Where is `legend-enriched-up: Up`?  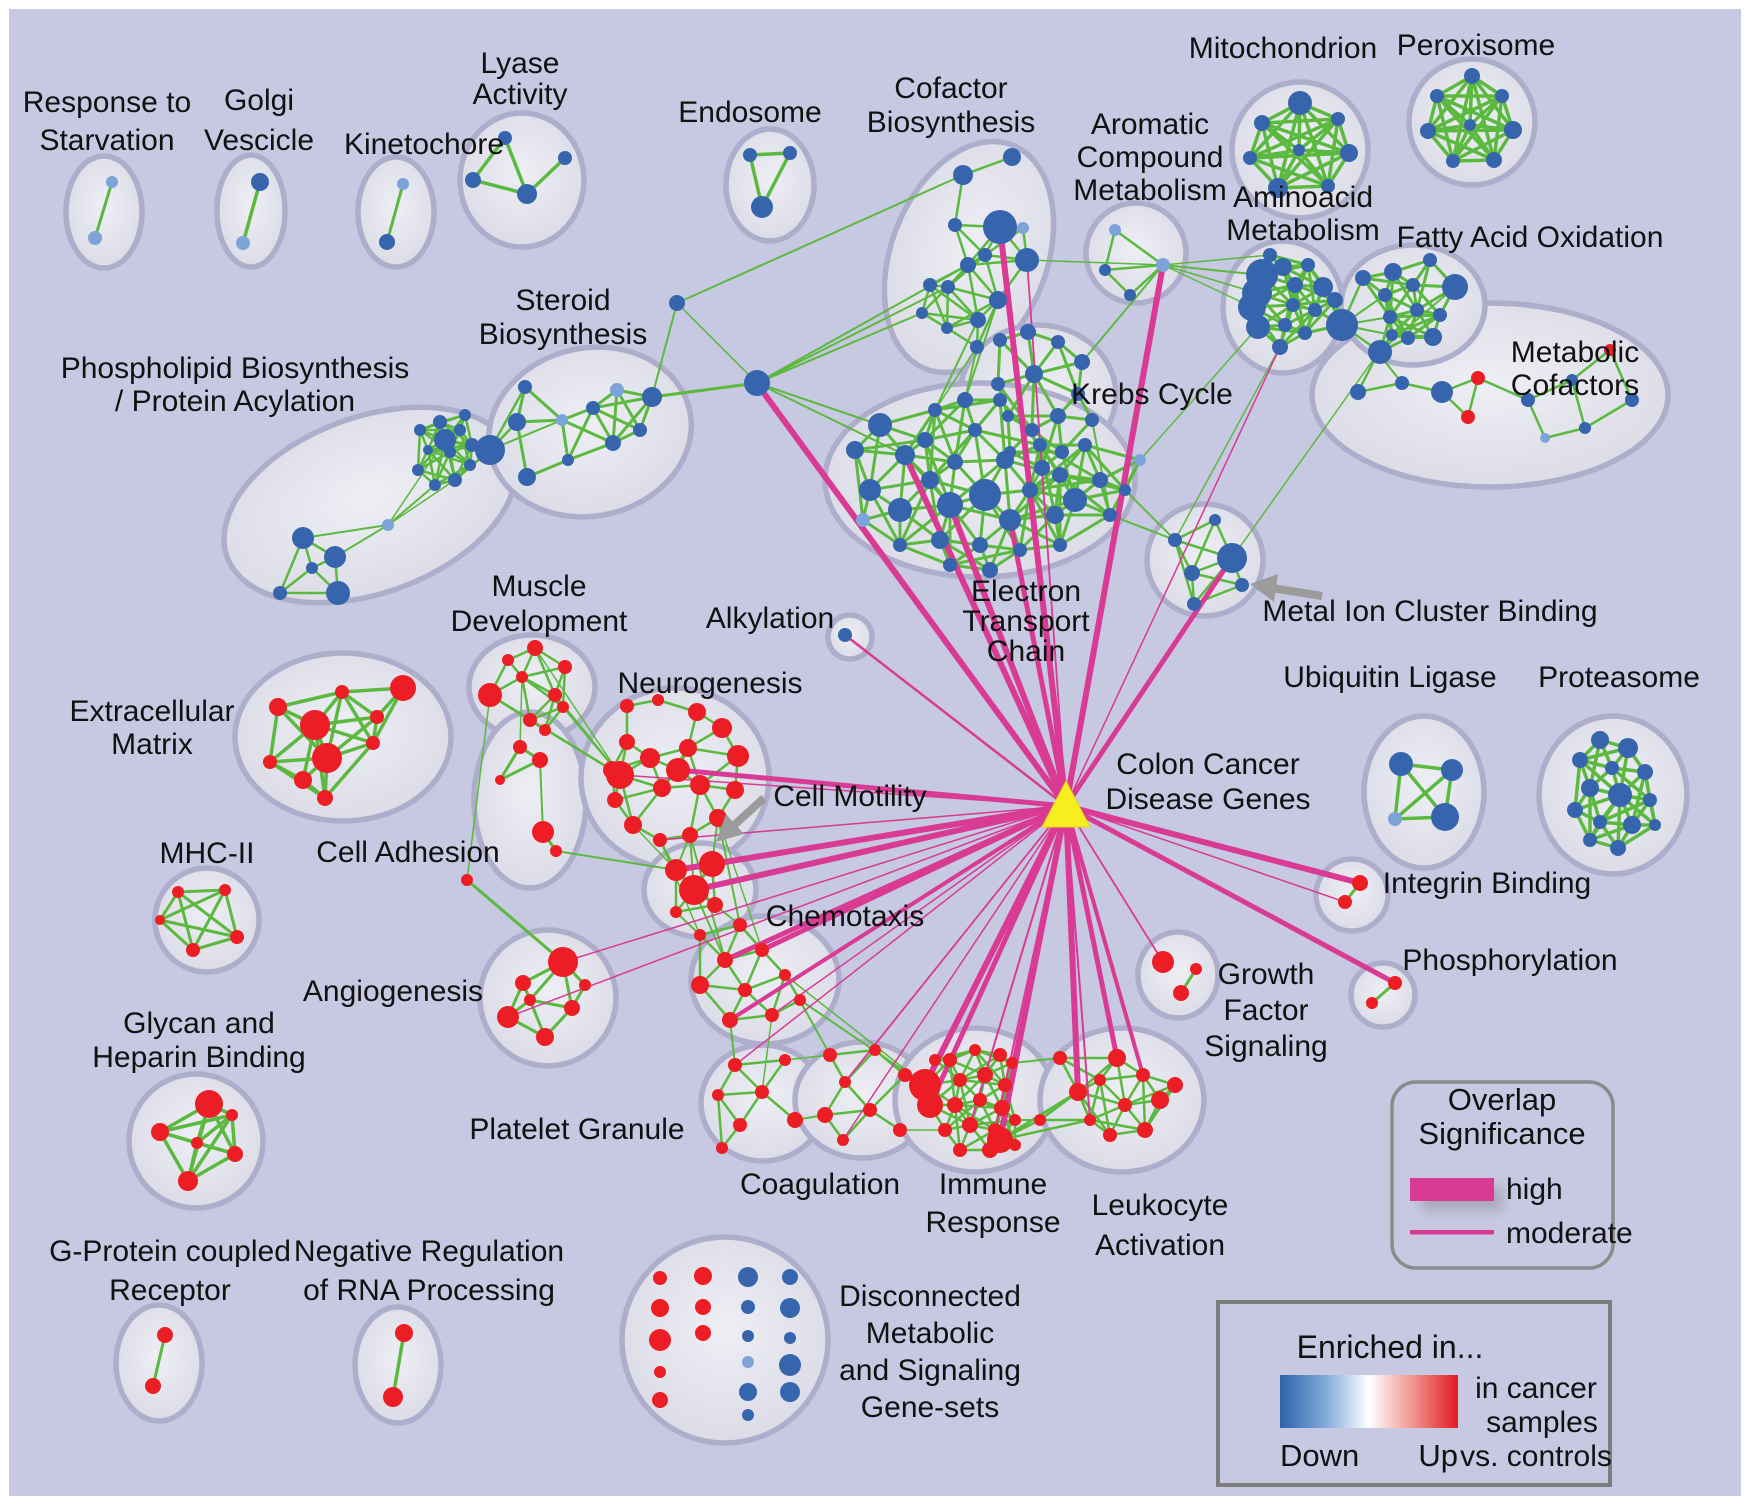
legend-enriched-up: Up is located at coordinates (1438, 1455).